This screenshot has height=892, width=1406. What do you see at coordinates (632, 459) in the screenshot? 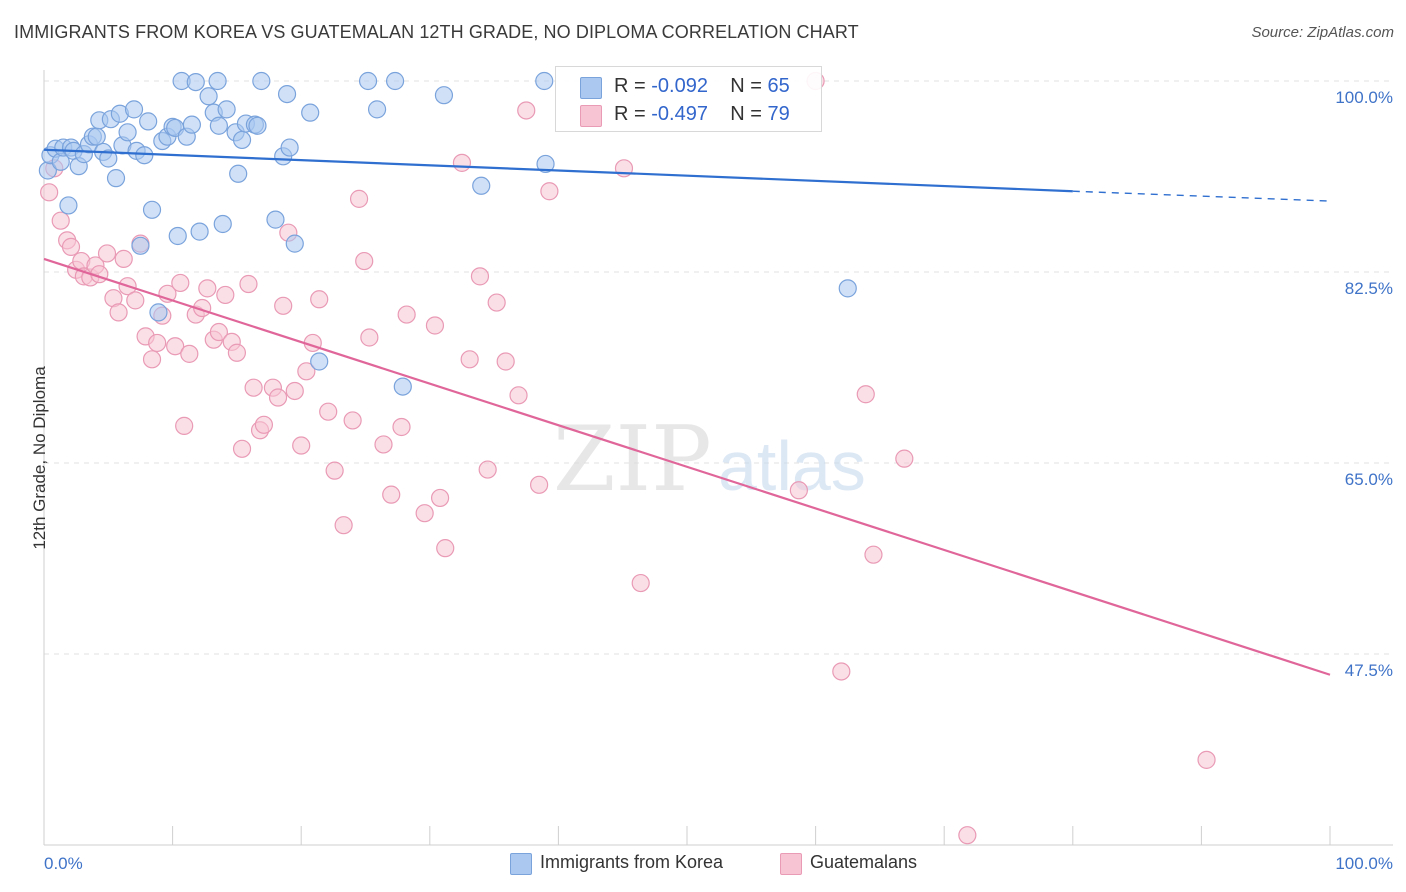
I see `watermark-zip: ZIP` at bounding box center [632, 459].